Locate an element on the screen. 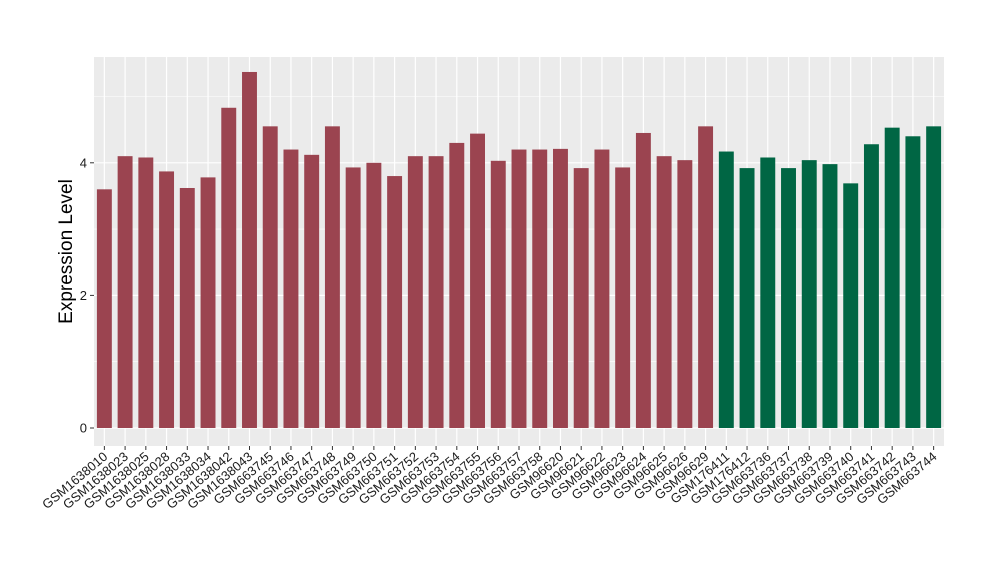  bar-GSM663738 is located at coordinates (809, 294).